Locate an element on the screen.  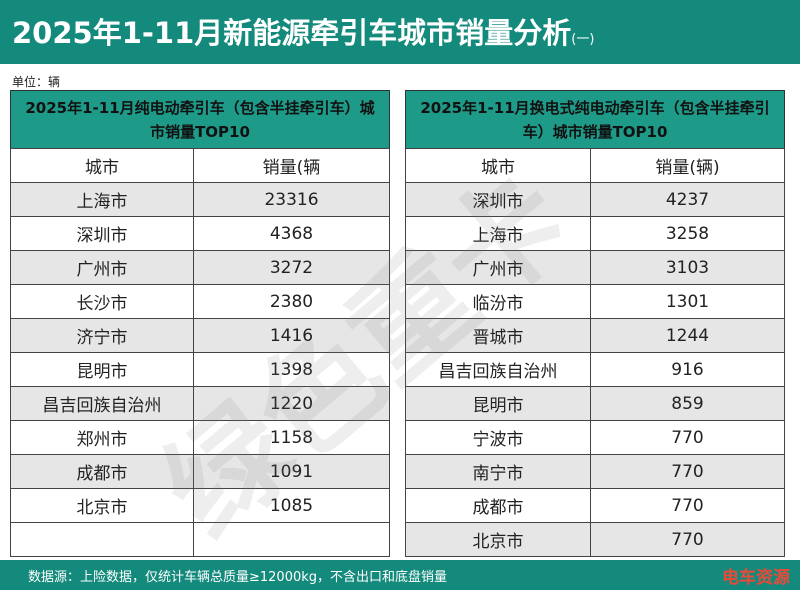
sales-cell: 916 is located at coordinates (687, 369).